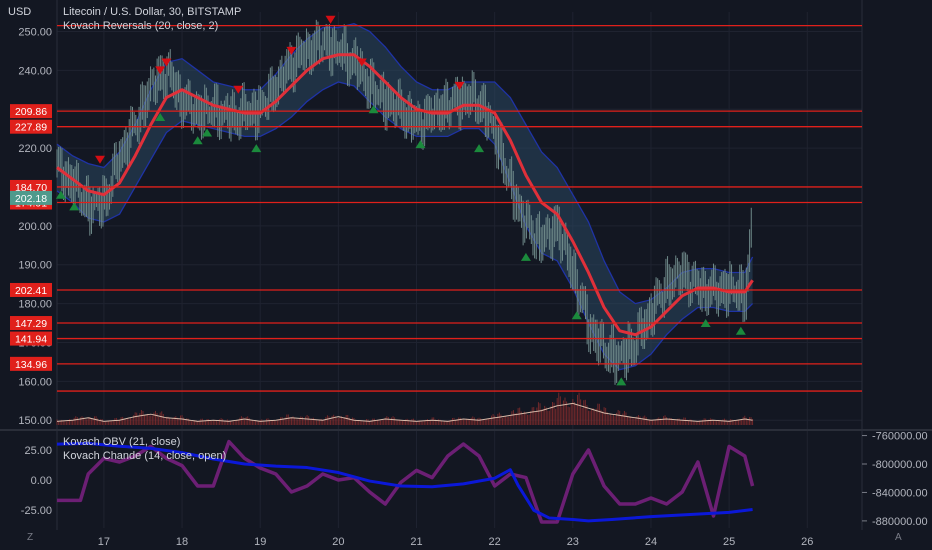  What do you see at coordinates (807, 542) in the screenshot?
I see `x-tick-label: 26` at bounding box center [807, 542].